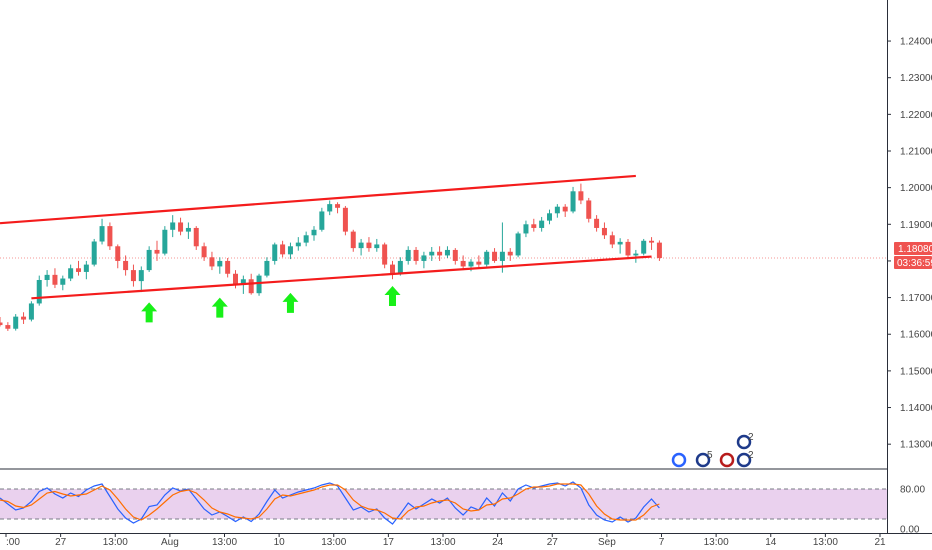 The height and width of the screenshot is (550, 932). I want to click on upper-channel-line, so click(318, 199).